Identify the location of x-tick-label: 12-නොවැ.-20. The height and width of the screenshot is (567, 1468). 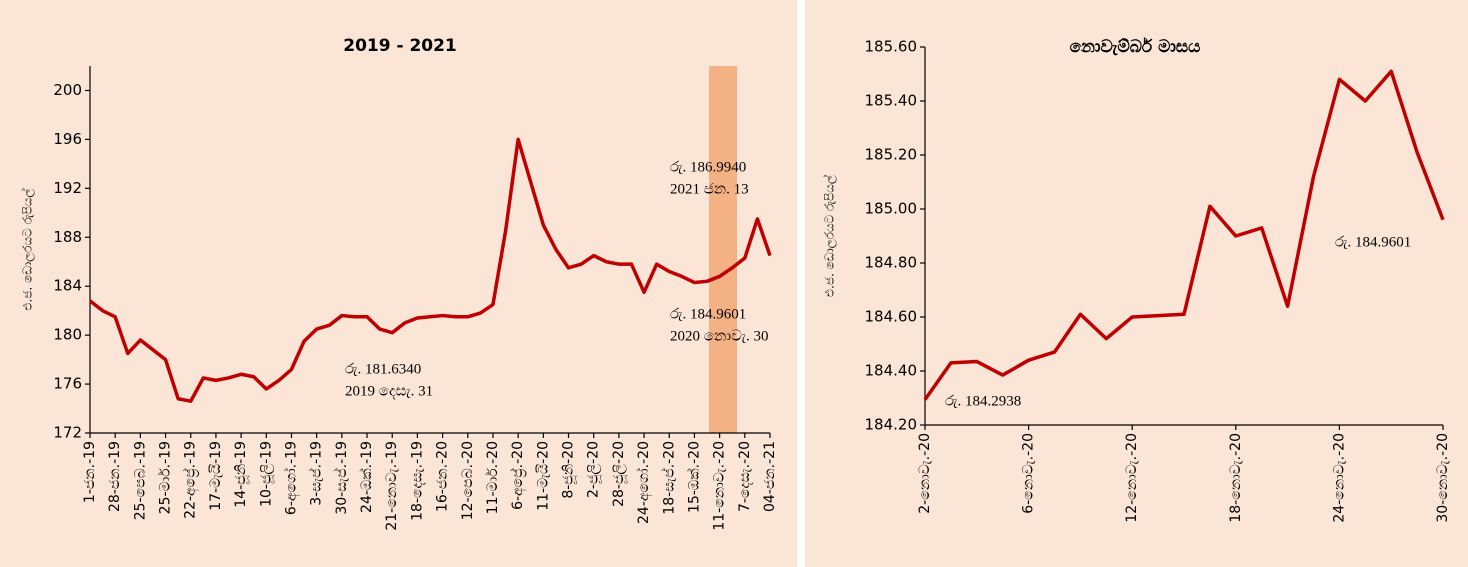
(1132, 478).